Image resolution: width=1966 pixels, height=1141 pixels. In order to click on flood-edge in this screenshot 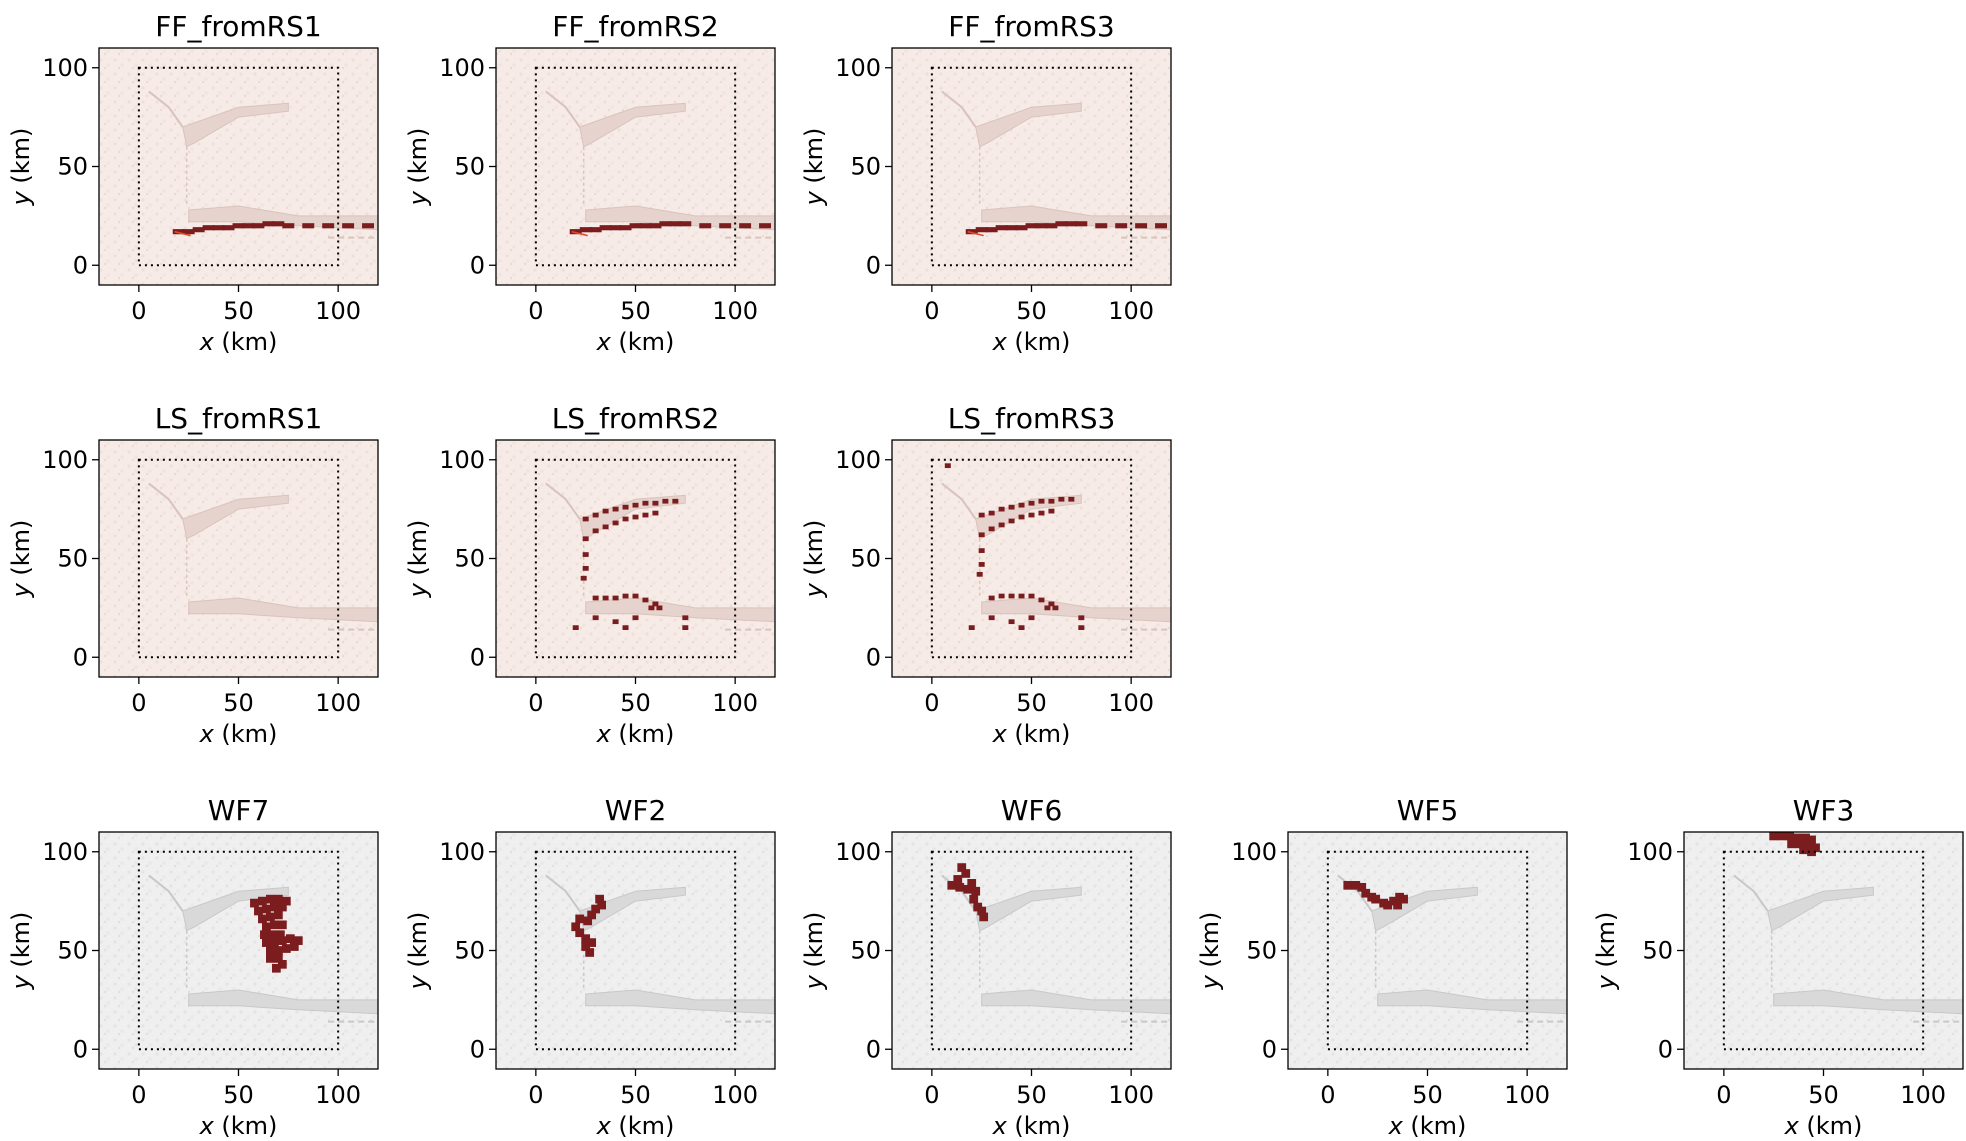, I will do `click(579, 233)`.